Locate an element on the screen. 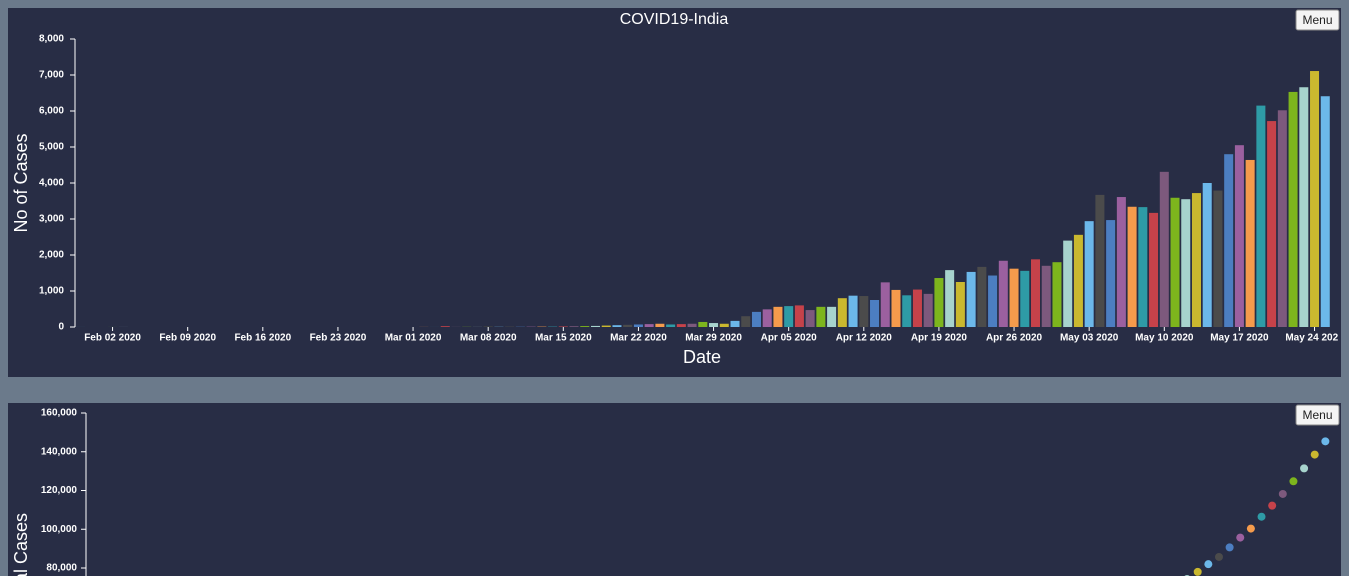 This screenshot has width=1349, height=576. chart-title: COVID19-India is located at coordinates (674, 19).